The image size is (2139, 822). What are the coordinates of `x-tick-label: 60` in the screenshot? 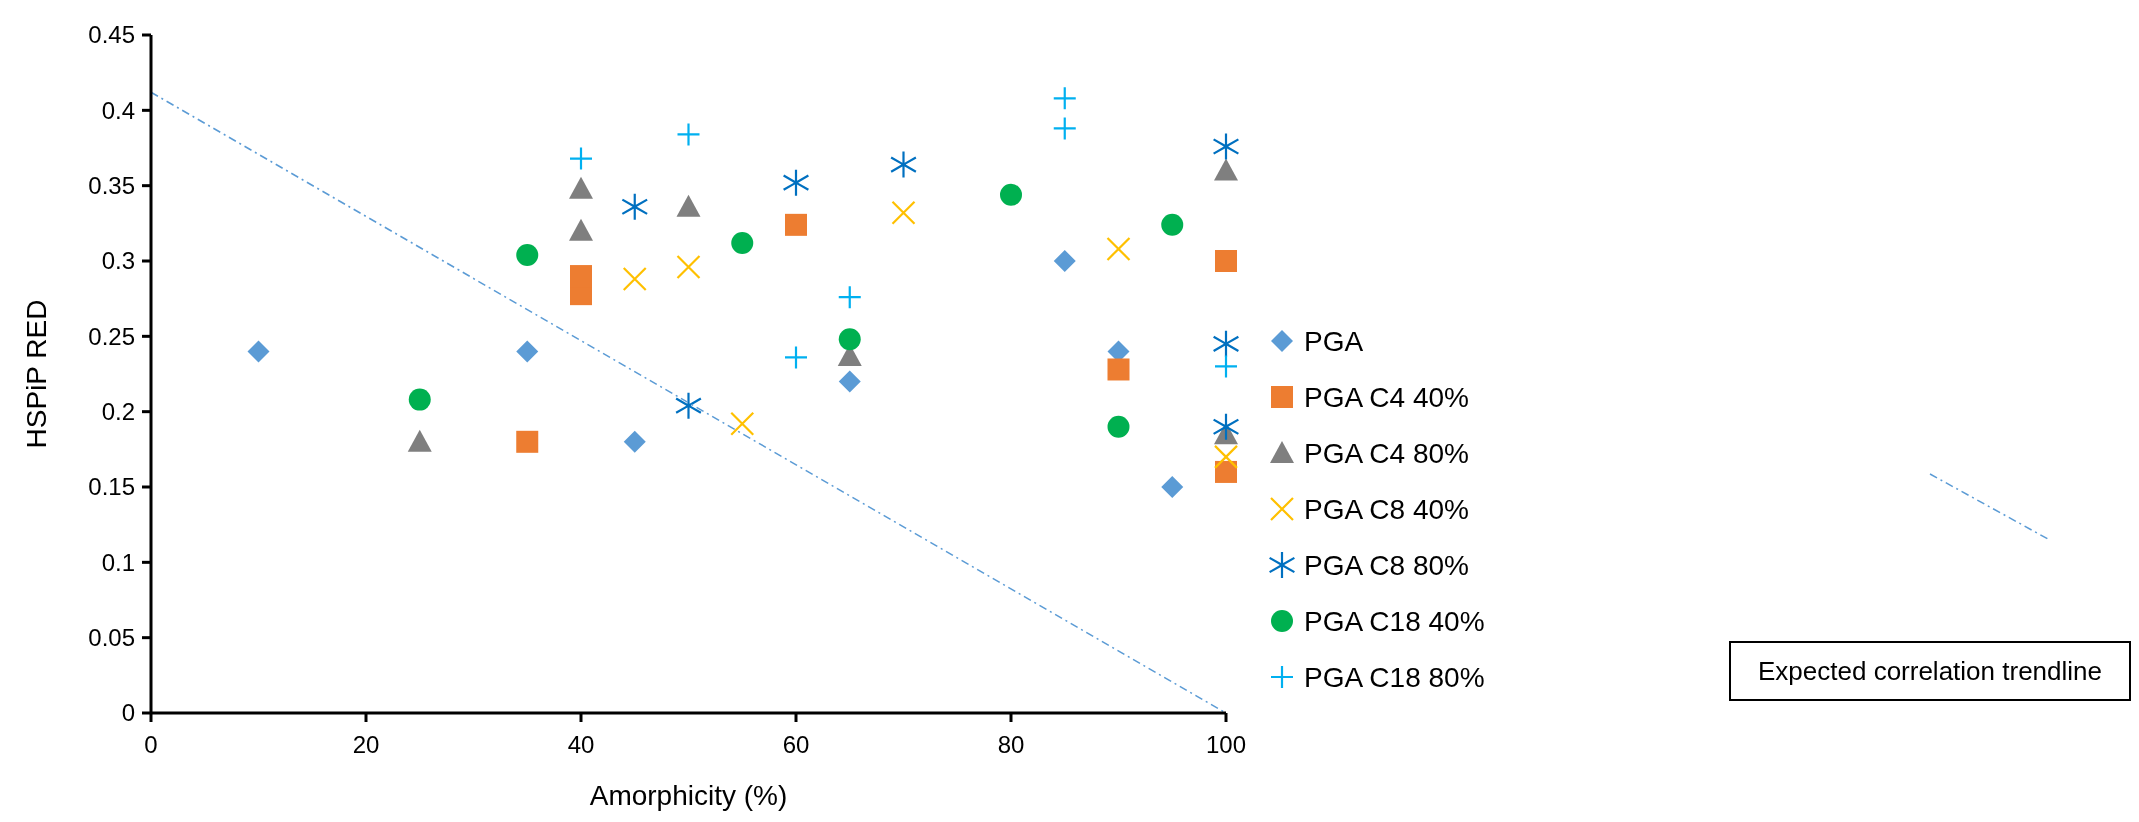 It's located at (796, 744).